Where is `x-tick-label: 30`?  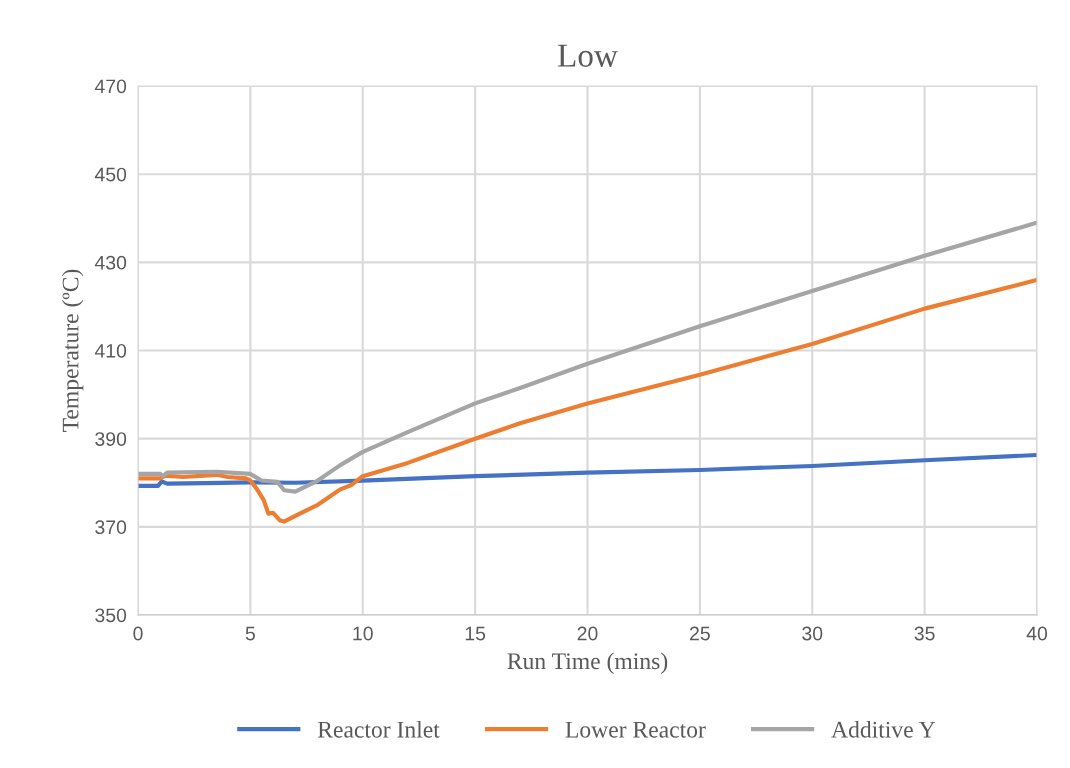 x-tick-label: 30 is located at coordinates (812, 633).